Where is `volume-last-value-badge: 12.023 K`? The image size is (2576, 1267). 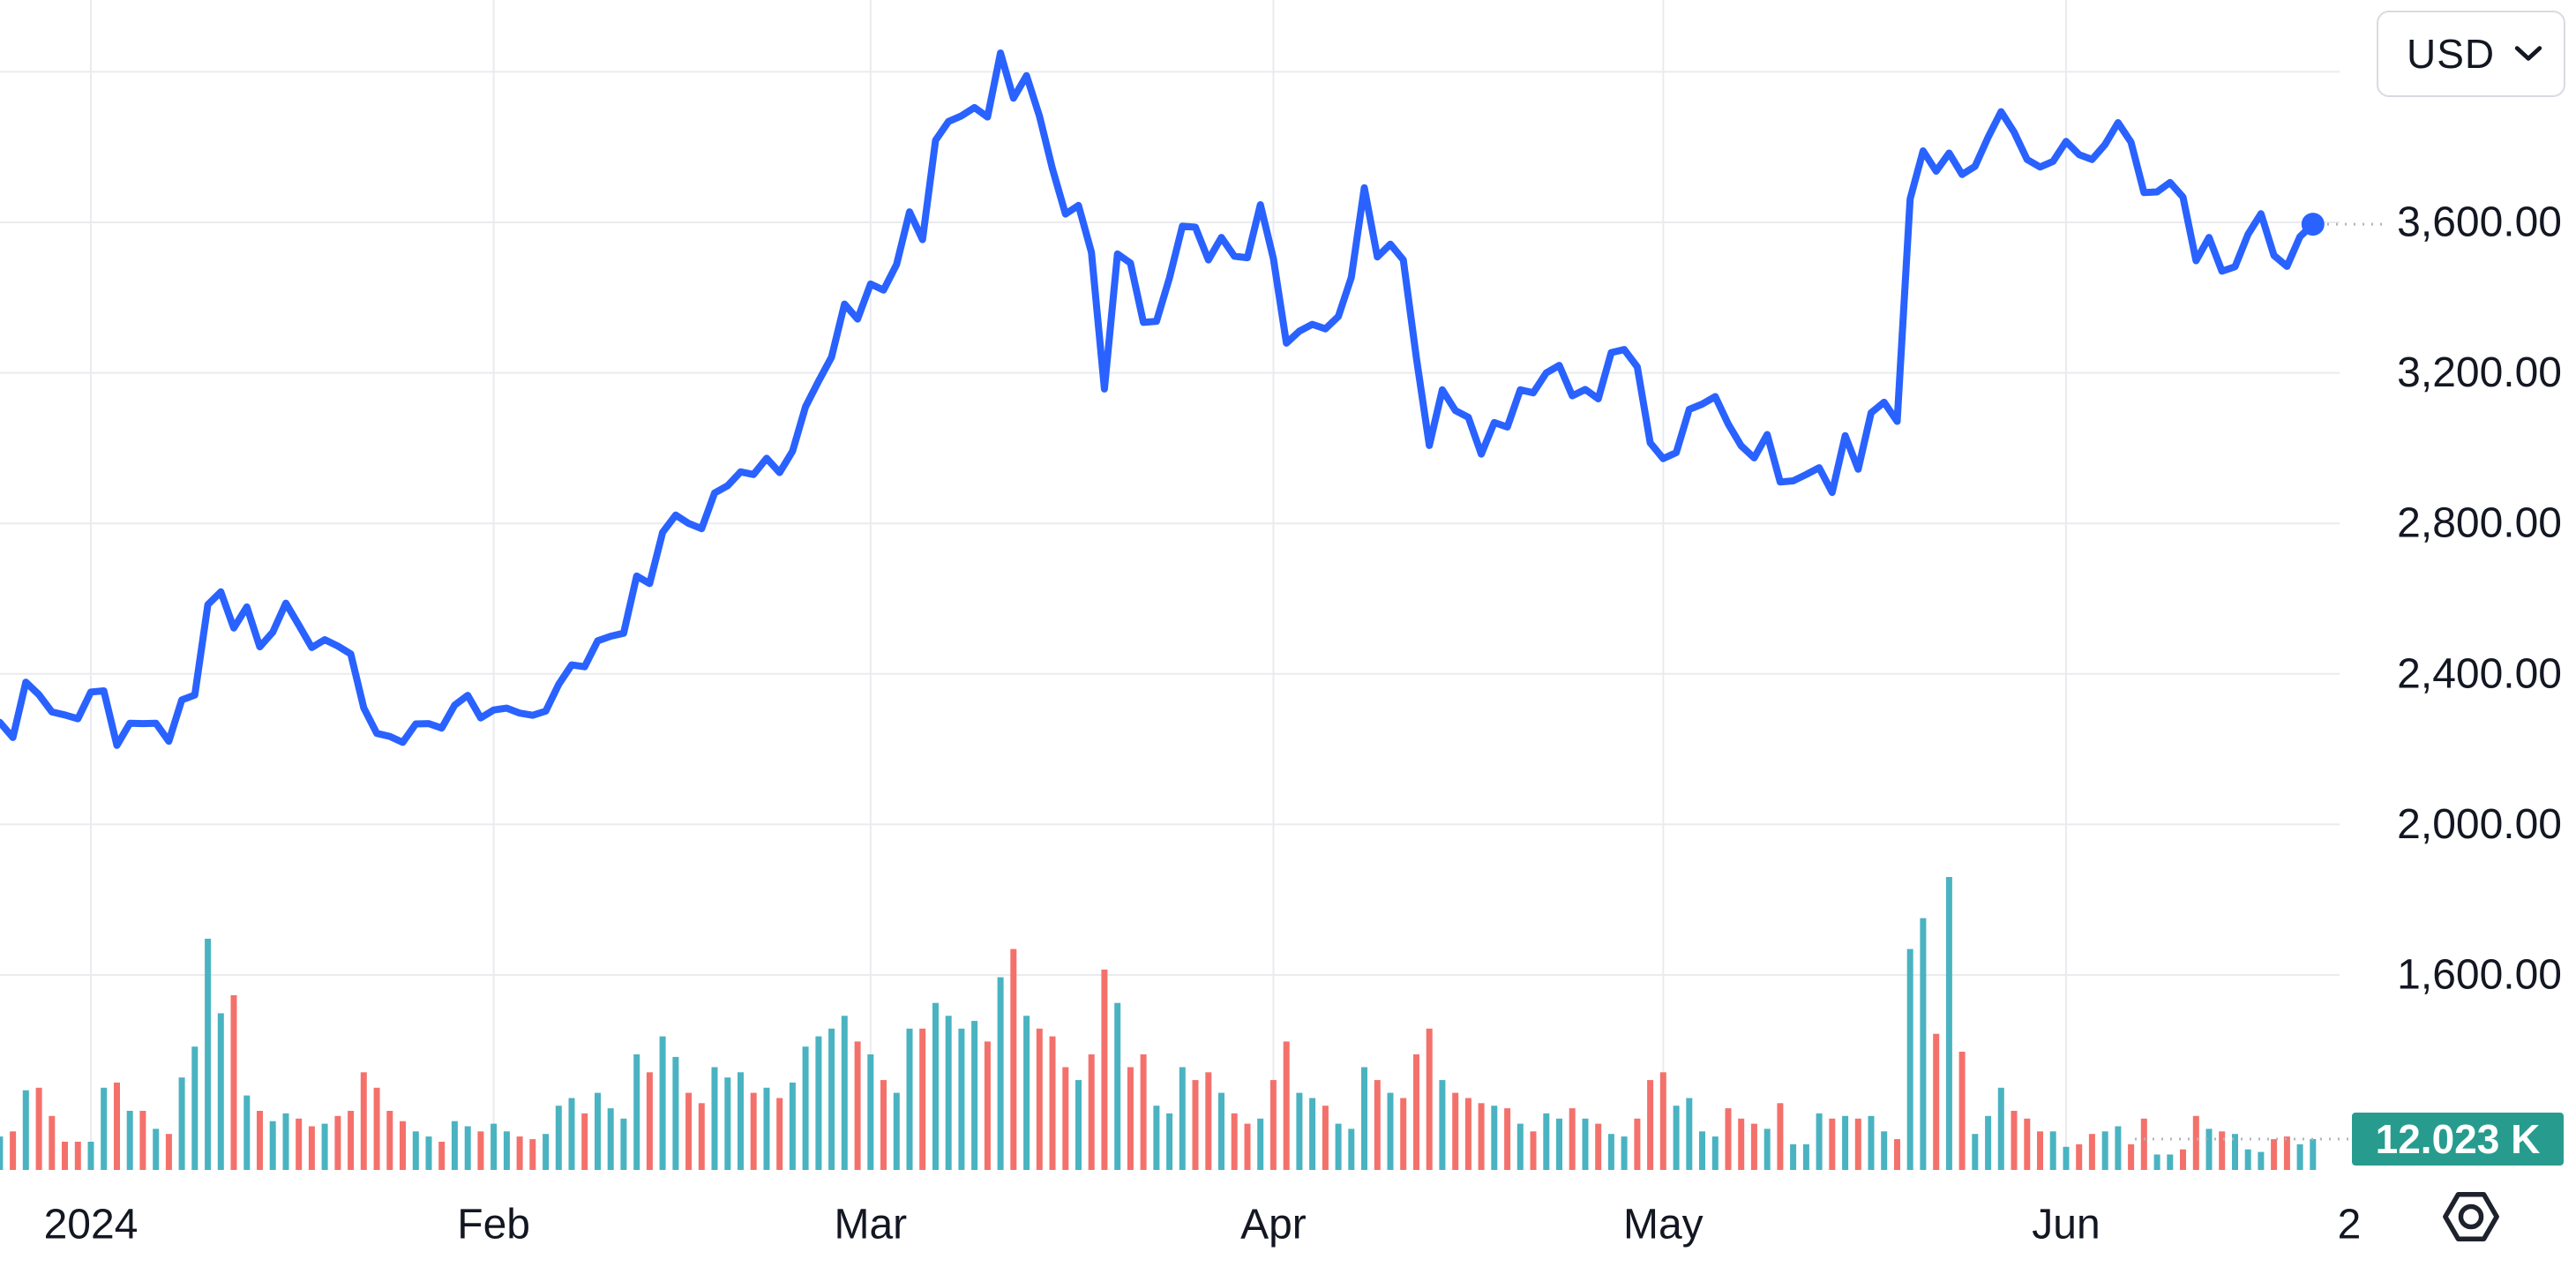 volume-last-value-badge: 12.023 K is located at coordinates (2458, 1139).